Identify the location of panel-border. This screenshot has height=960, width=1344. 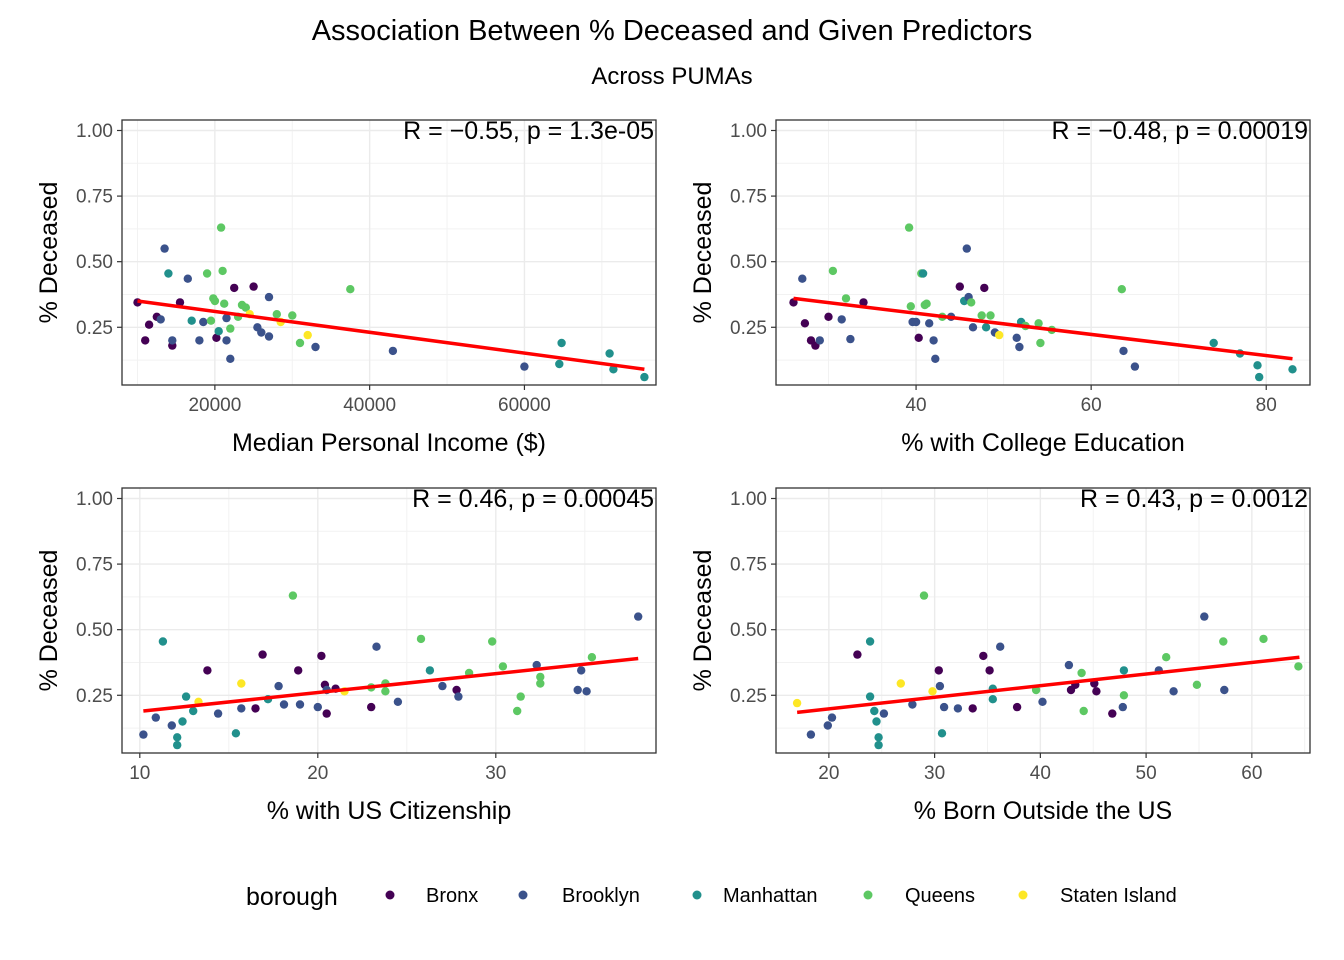
(1043, 252).